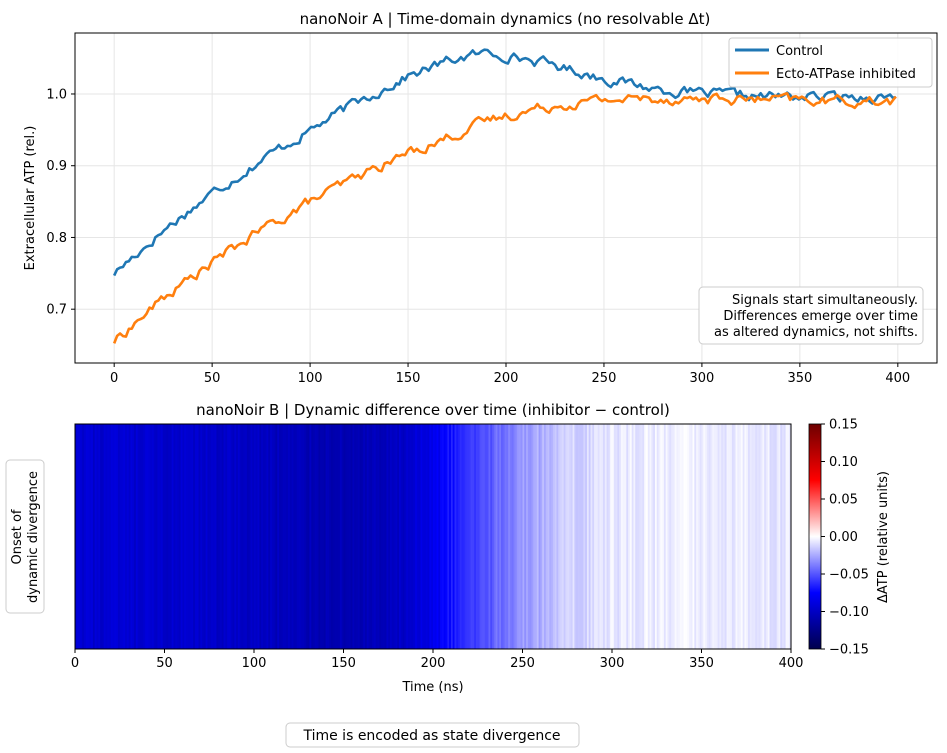  Describe the element at coordinates (56, 166) in the screenshot. I see `y-tick-label: 0.9` at that location.